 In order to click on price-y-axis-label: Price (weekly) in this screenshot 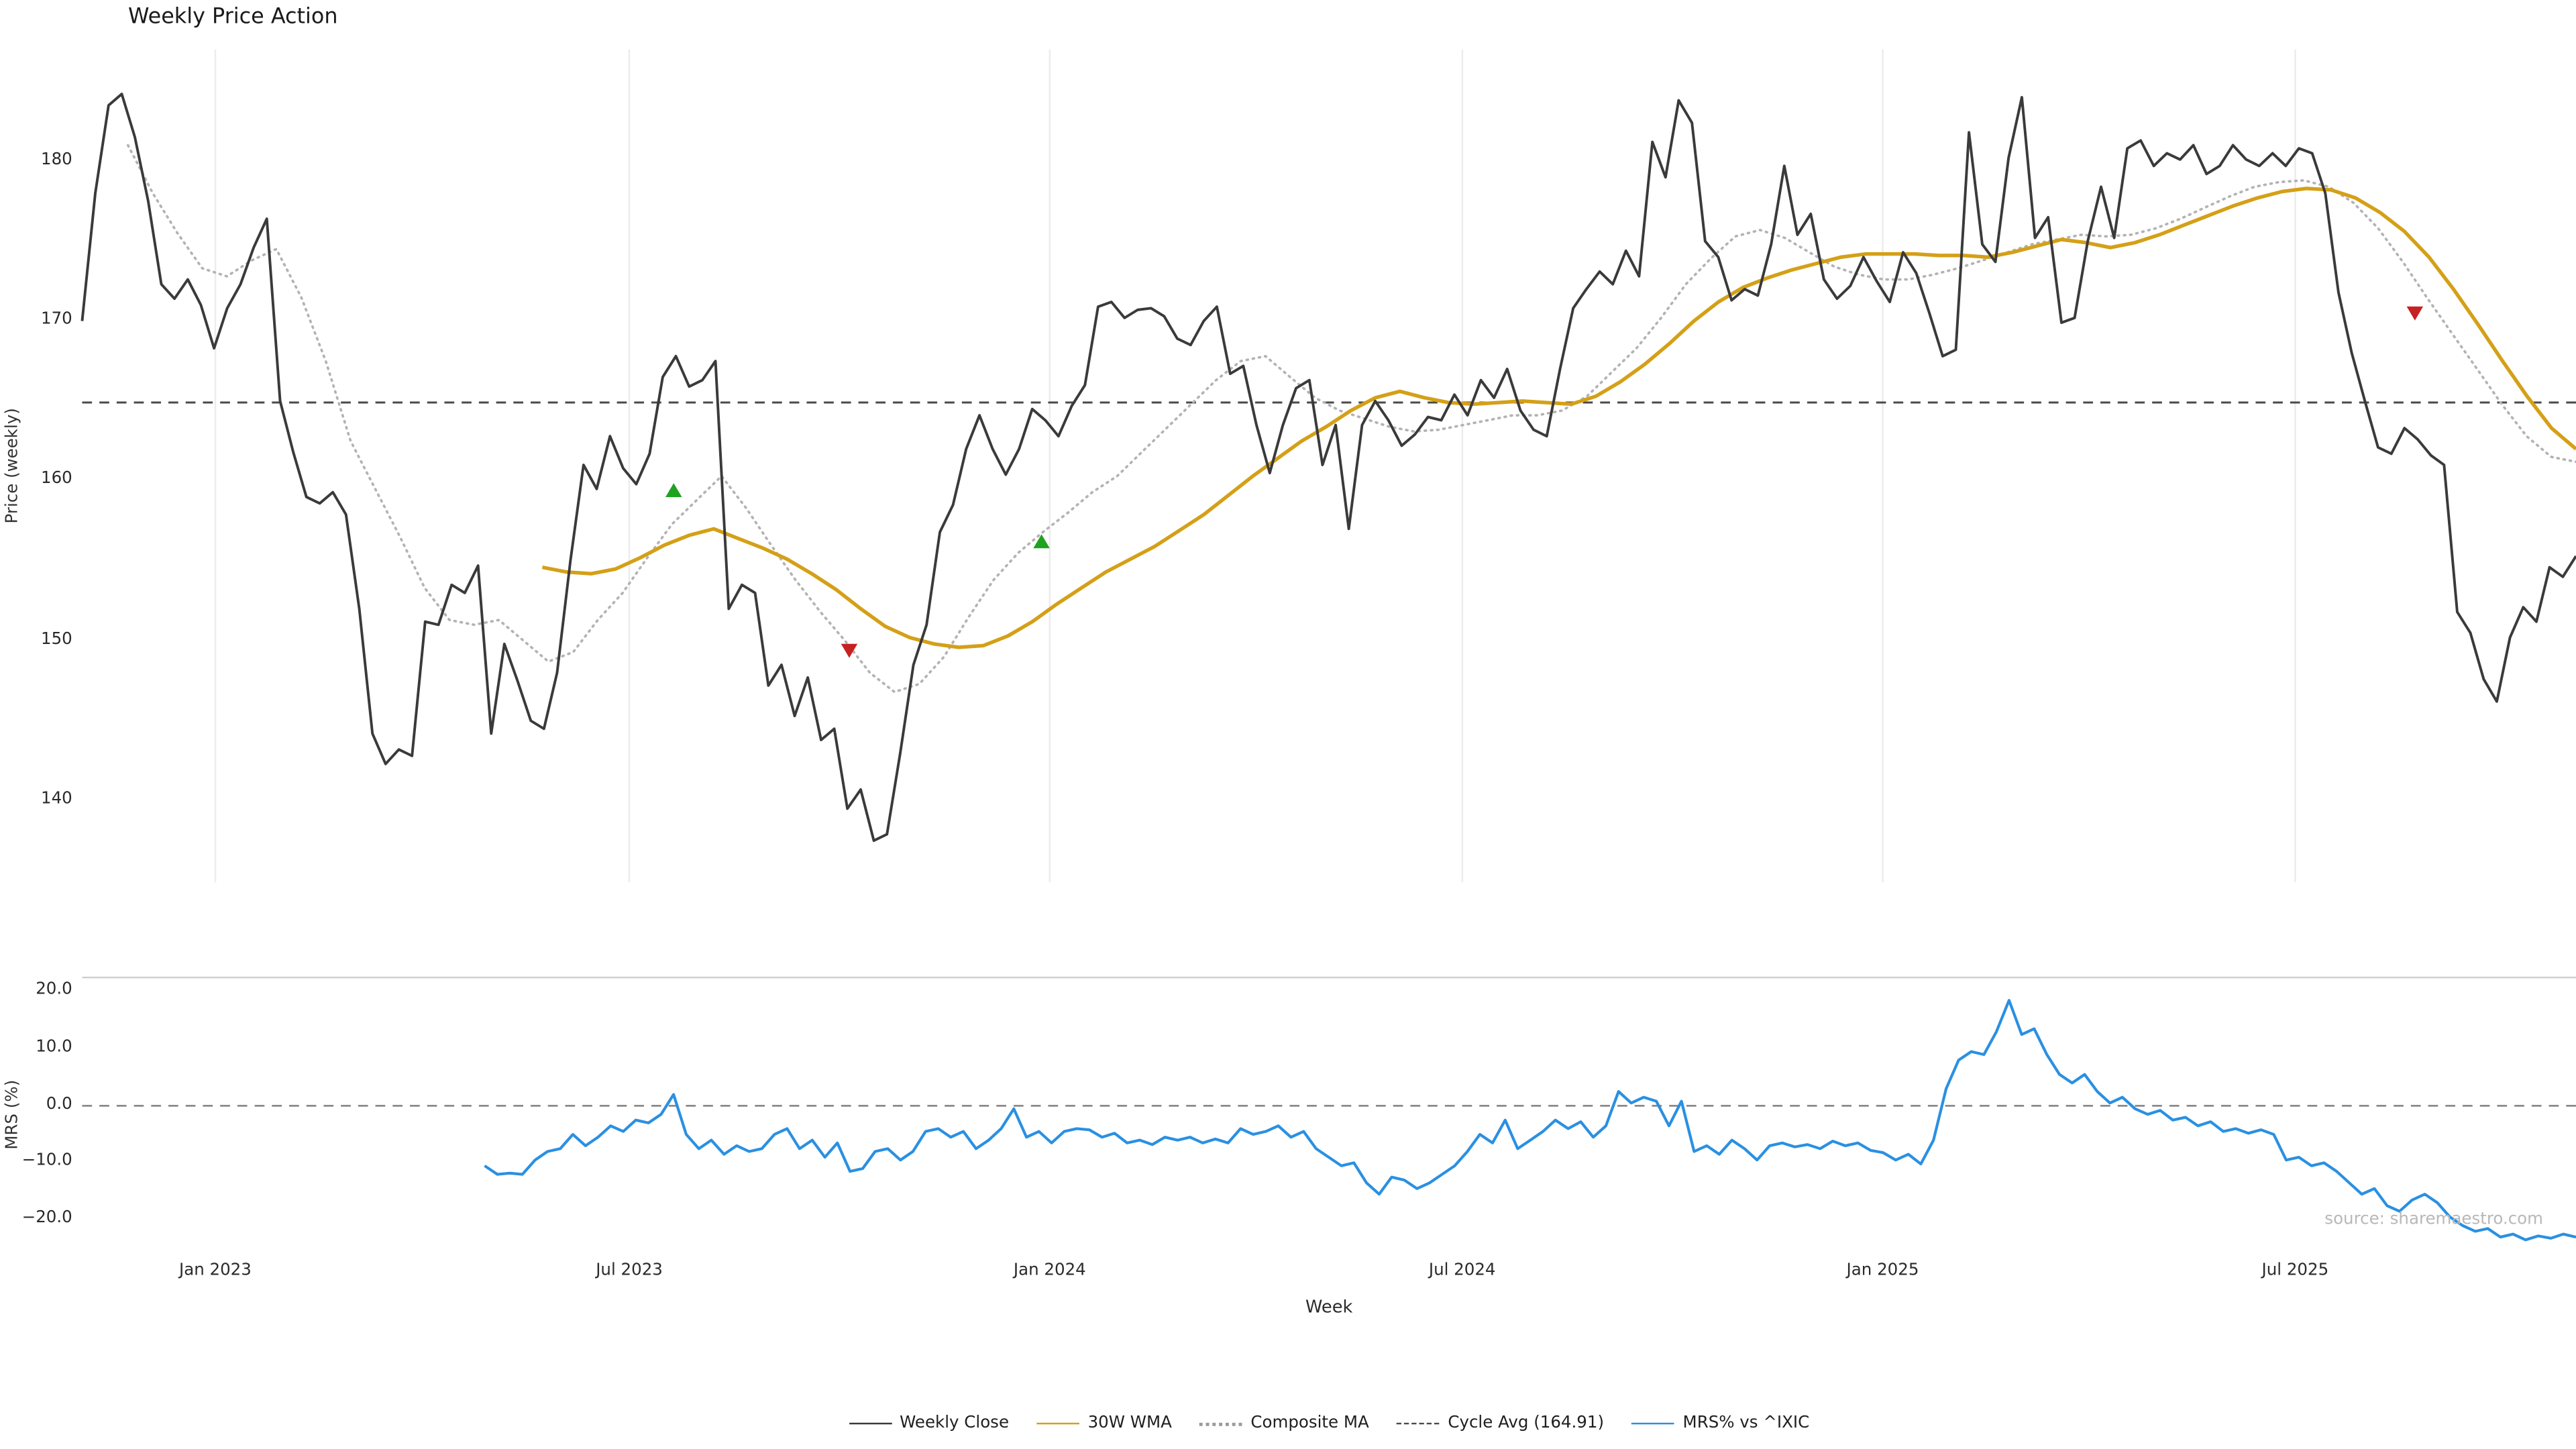, I will do `click(13, 466)`.